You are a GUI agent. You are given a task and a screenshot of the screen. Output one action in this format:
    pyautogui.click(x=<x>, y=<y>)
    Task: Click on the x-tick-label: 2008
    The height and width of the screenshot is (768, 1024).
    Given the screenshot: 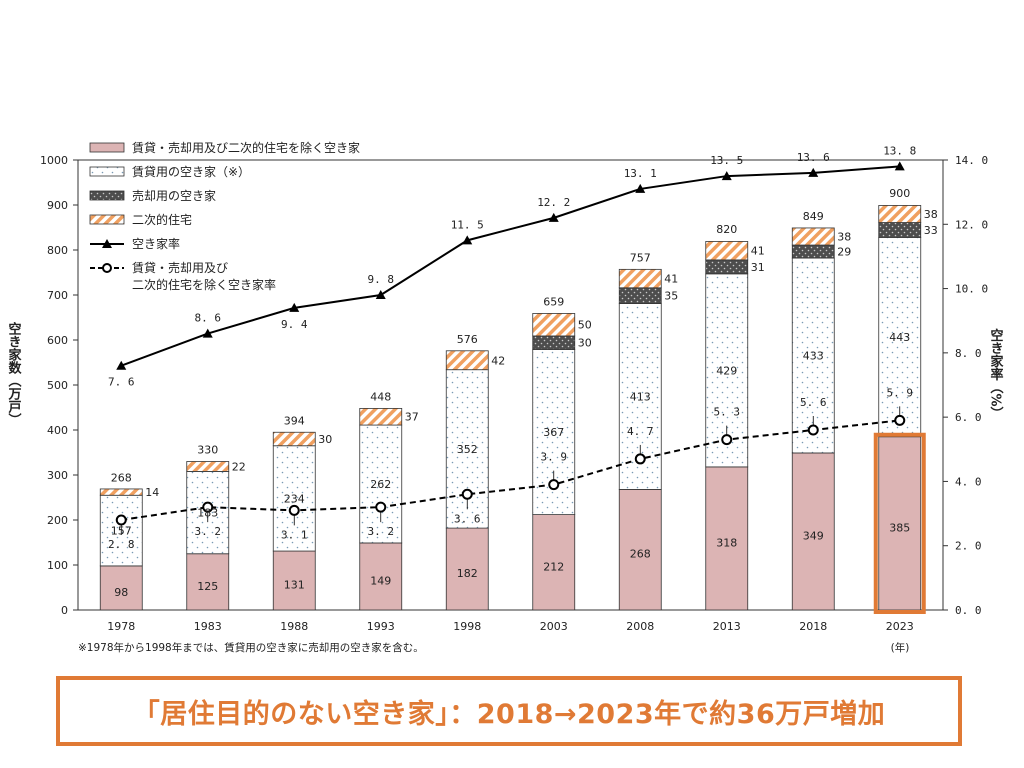 What is the action you would take?
    pyautogui.click(x=640, y=626)
    